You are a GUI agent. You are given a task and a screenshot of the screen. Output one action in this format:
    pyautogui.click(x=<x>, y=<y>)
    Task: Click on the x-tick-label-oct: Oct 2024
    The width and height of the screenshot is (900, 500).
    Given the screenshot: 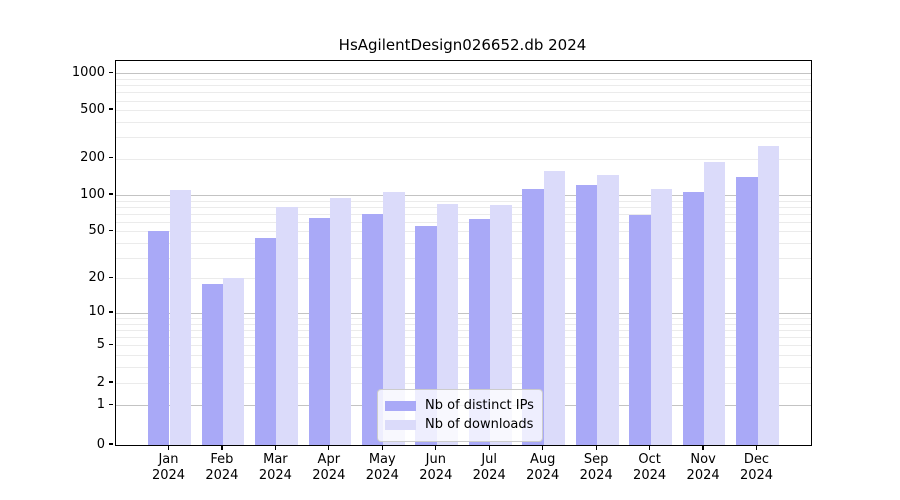 What is the action you would take?
    pyautogui.click(x=650, y=467)
    